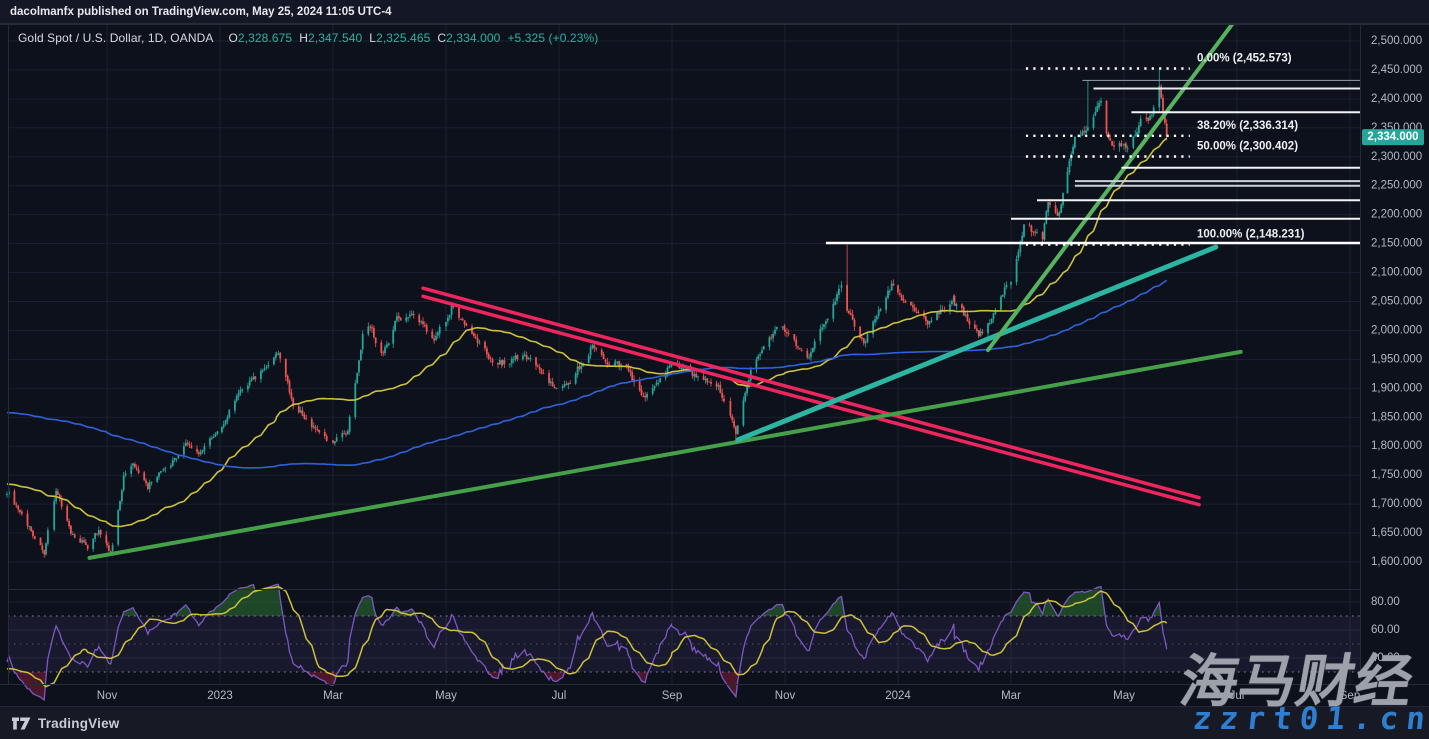 Image resolution: width=1429 pixels, height=739 pixels. What do you see at coordinates (1396, 330) in the screenshot?
I see `price-tick-label: 2,000.000` at bounding box center [1396, 330].